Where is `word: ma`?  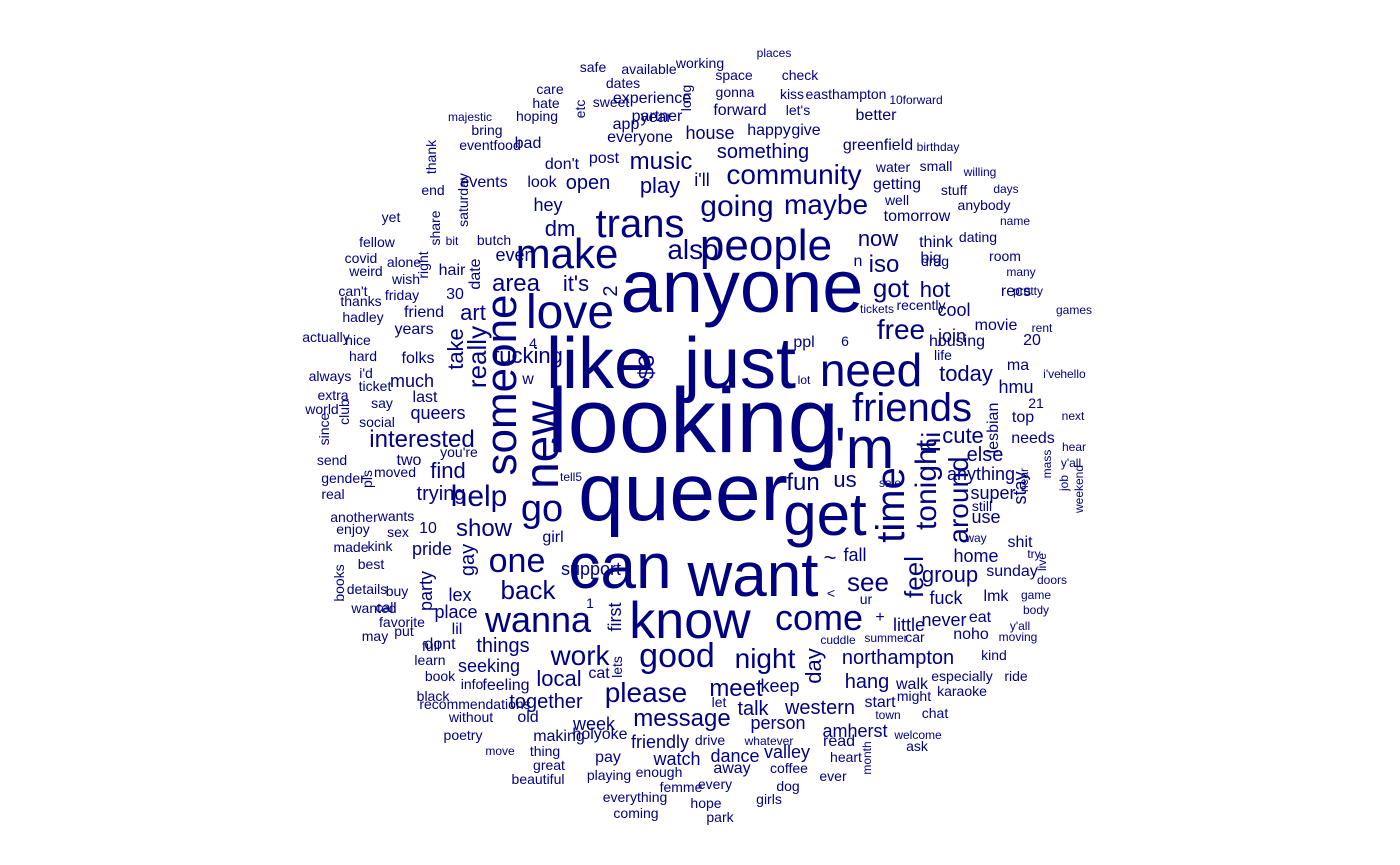 word: ma is located at coordinates (1018, 365).